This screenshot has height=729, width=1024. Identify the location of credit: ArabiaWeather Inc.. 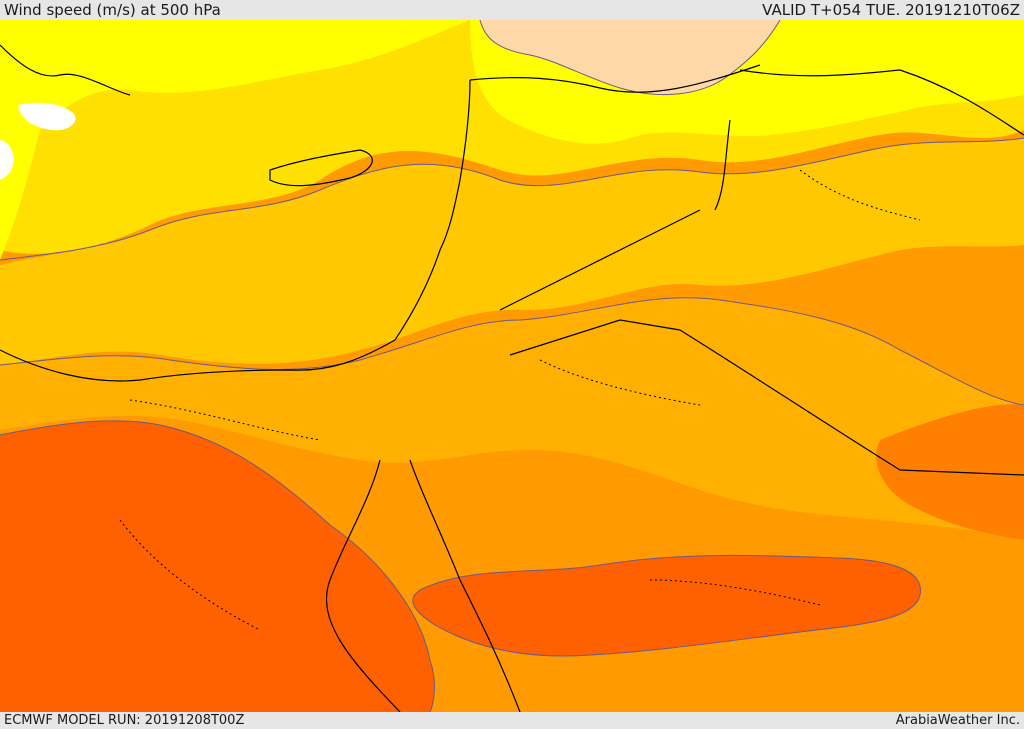
(957, 720).